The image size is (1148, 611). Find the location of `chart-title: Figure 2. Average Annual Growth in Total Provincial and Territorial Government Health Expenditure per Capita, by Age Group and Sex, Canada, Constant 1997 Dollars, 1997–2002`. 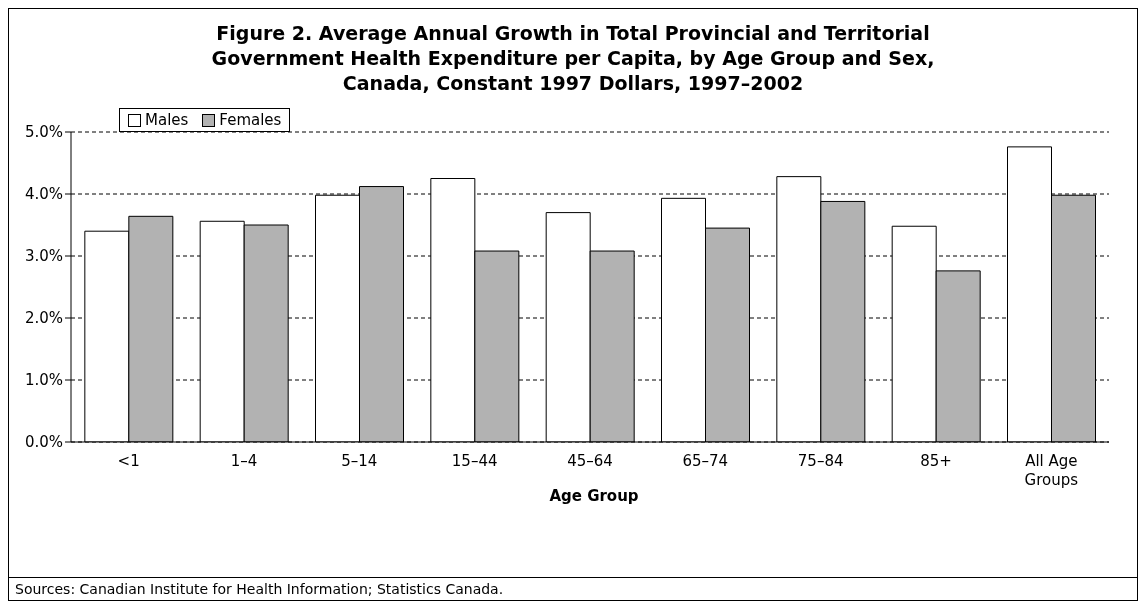

chart-title: Figure 2. Average Annual Growth in Total Provincial and Territorial Government Health Expenditure per Capita, by Age Group and Sex, Canada, Constant 1997 Dollars, 1997–2002 is located at coordinates (573, 58).